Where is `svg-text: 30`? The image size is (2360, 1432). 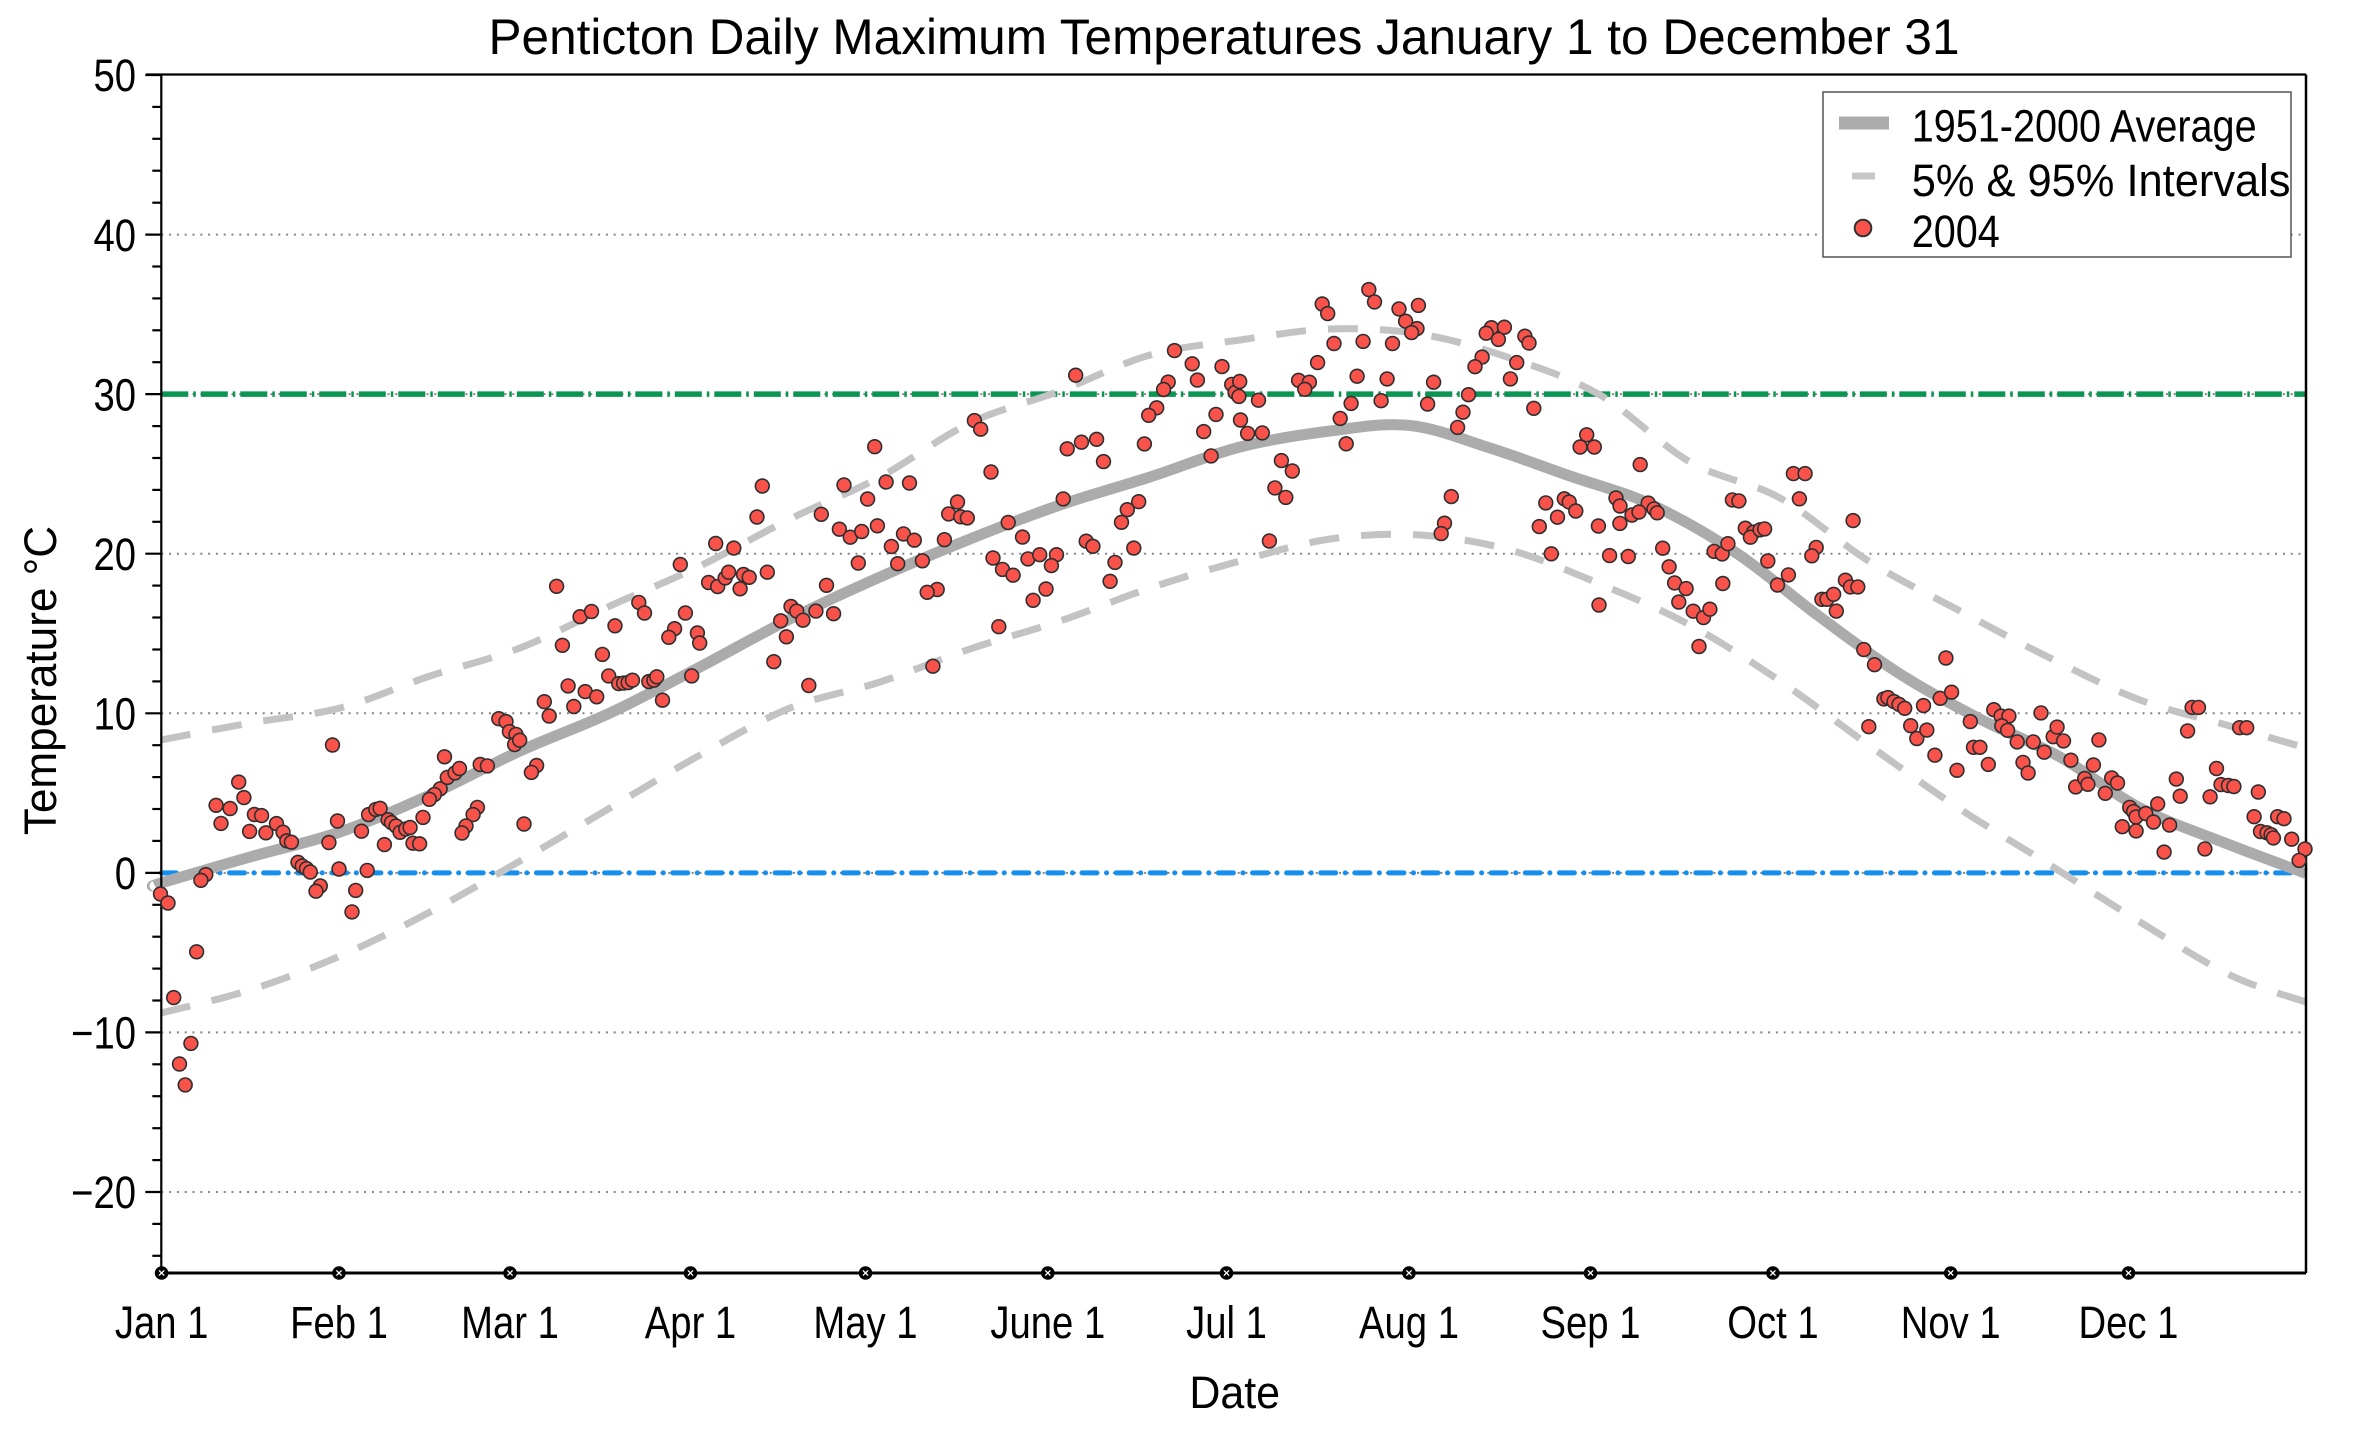
svg-text: 30 is located at coordinates (114, 394).